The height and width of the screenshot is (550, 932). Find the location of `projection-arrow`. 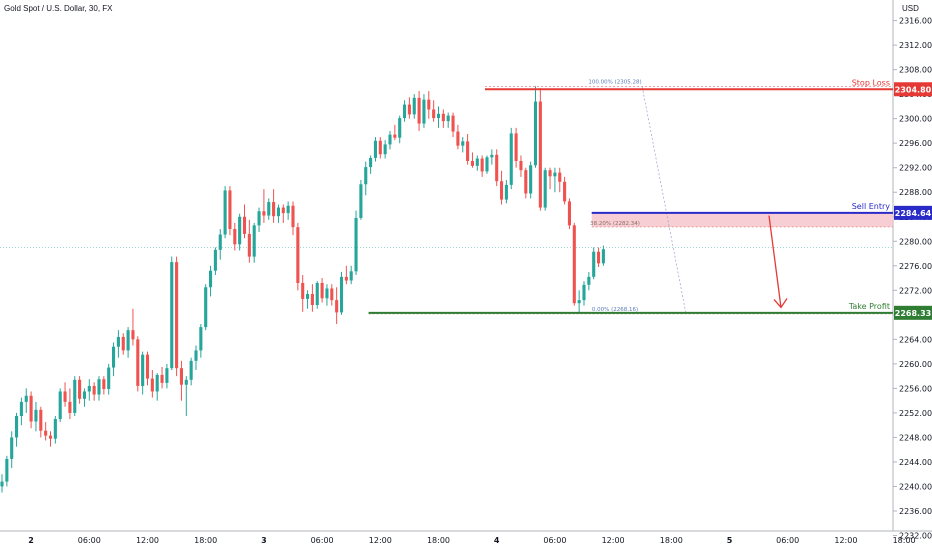

projection-arrow is located at coordinates (775, 261).